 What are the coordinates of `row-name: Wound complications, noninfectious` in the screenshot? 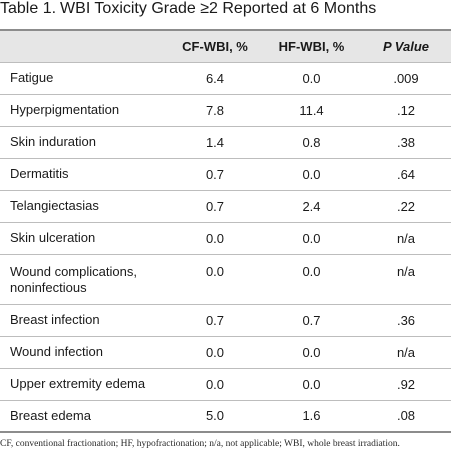 It's located at (73, 279).